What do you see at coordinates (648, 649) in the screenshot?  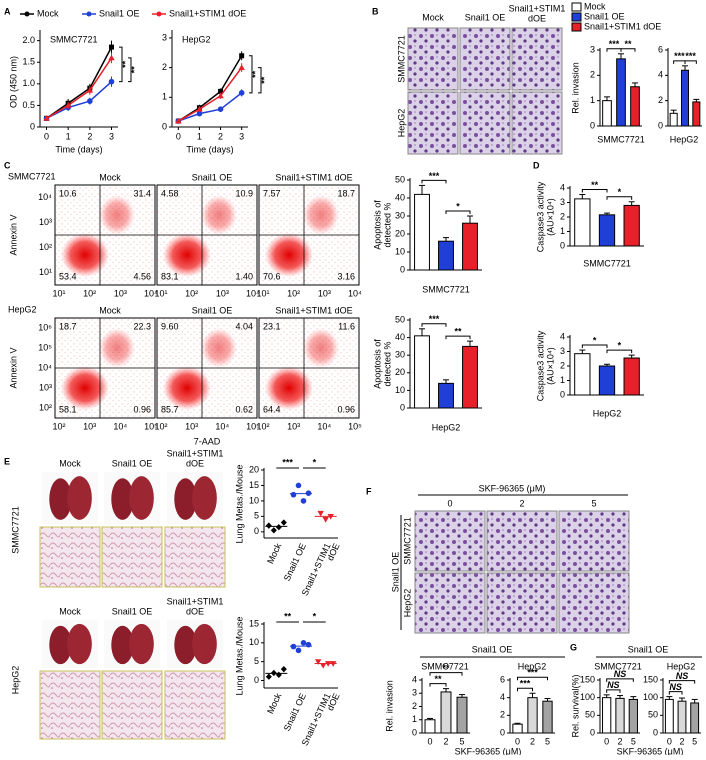 I see `group-title: Snail1 OE` at bounding box center [648, 649].